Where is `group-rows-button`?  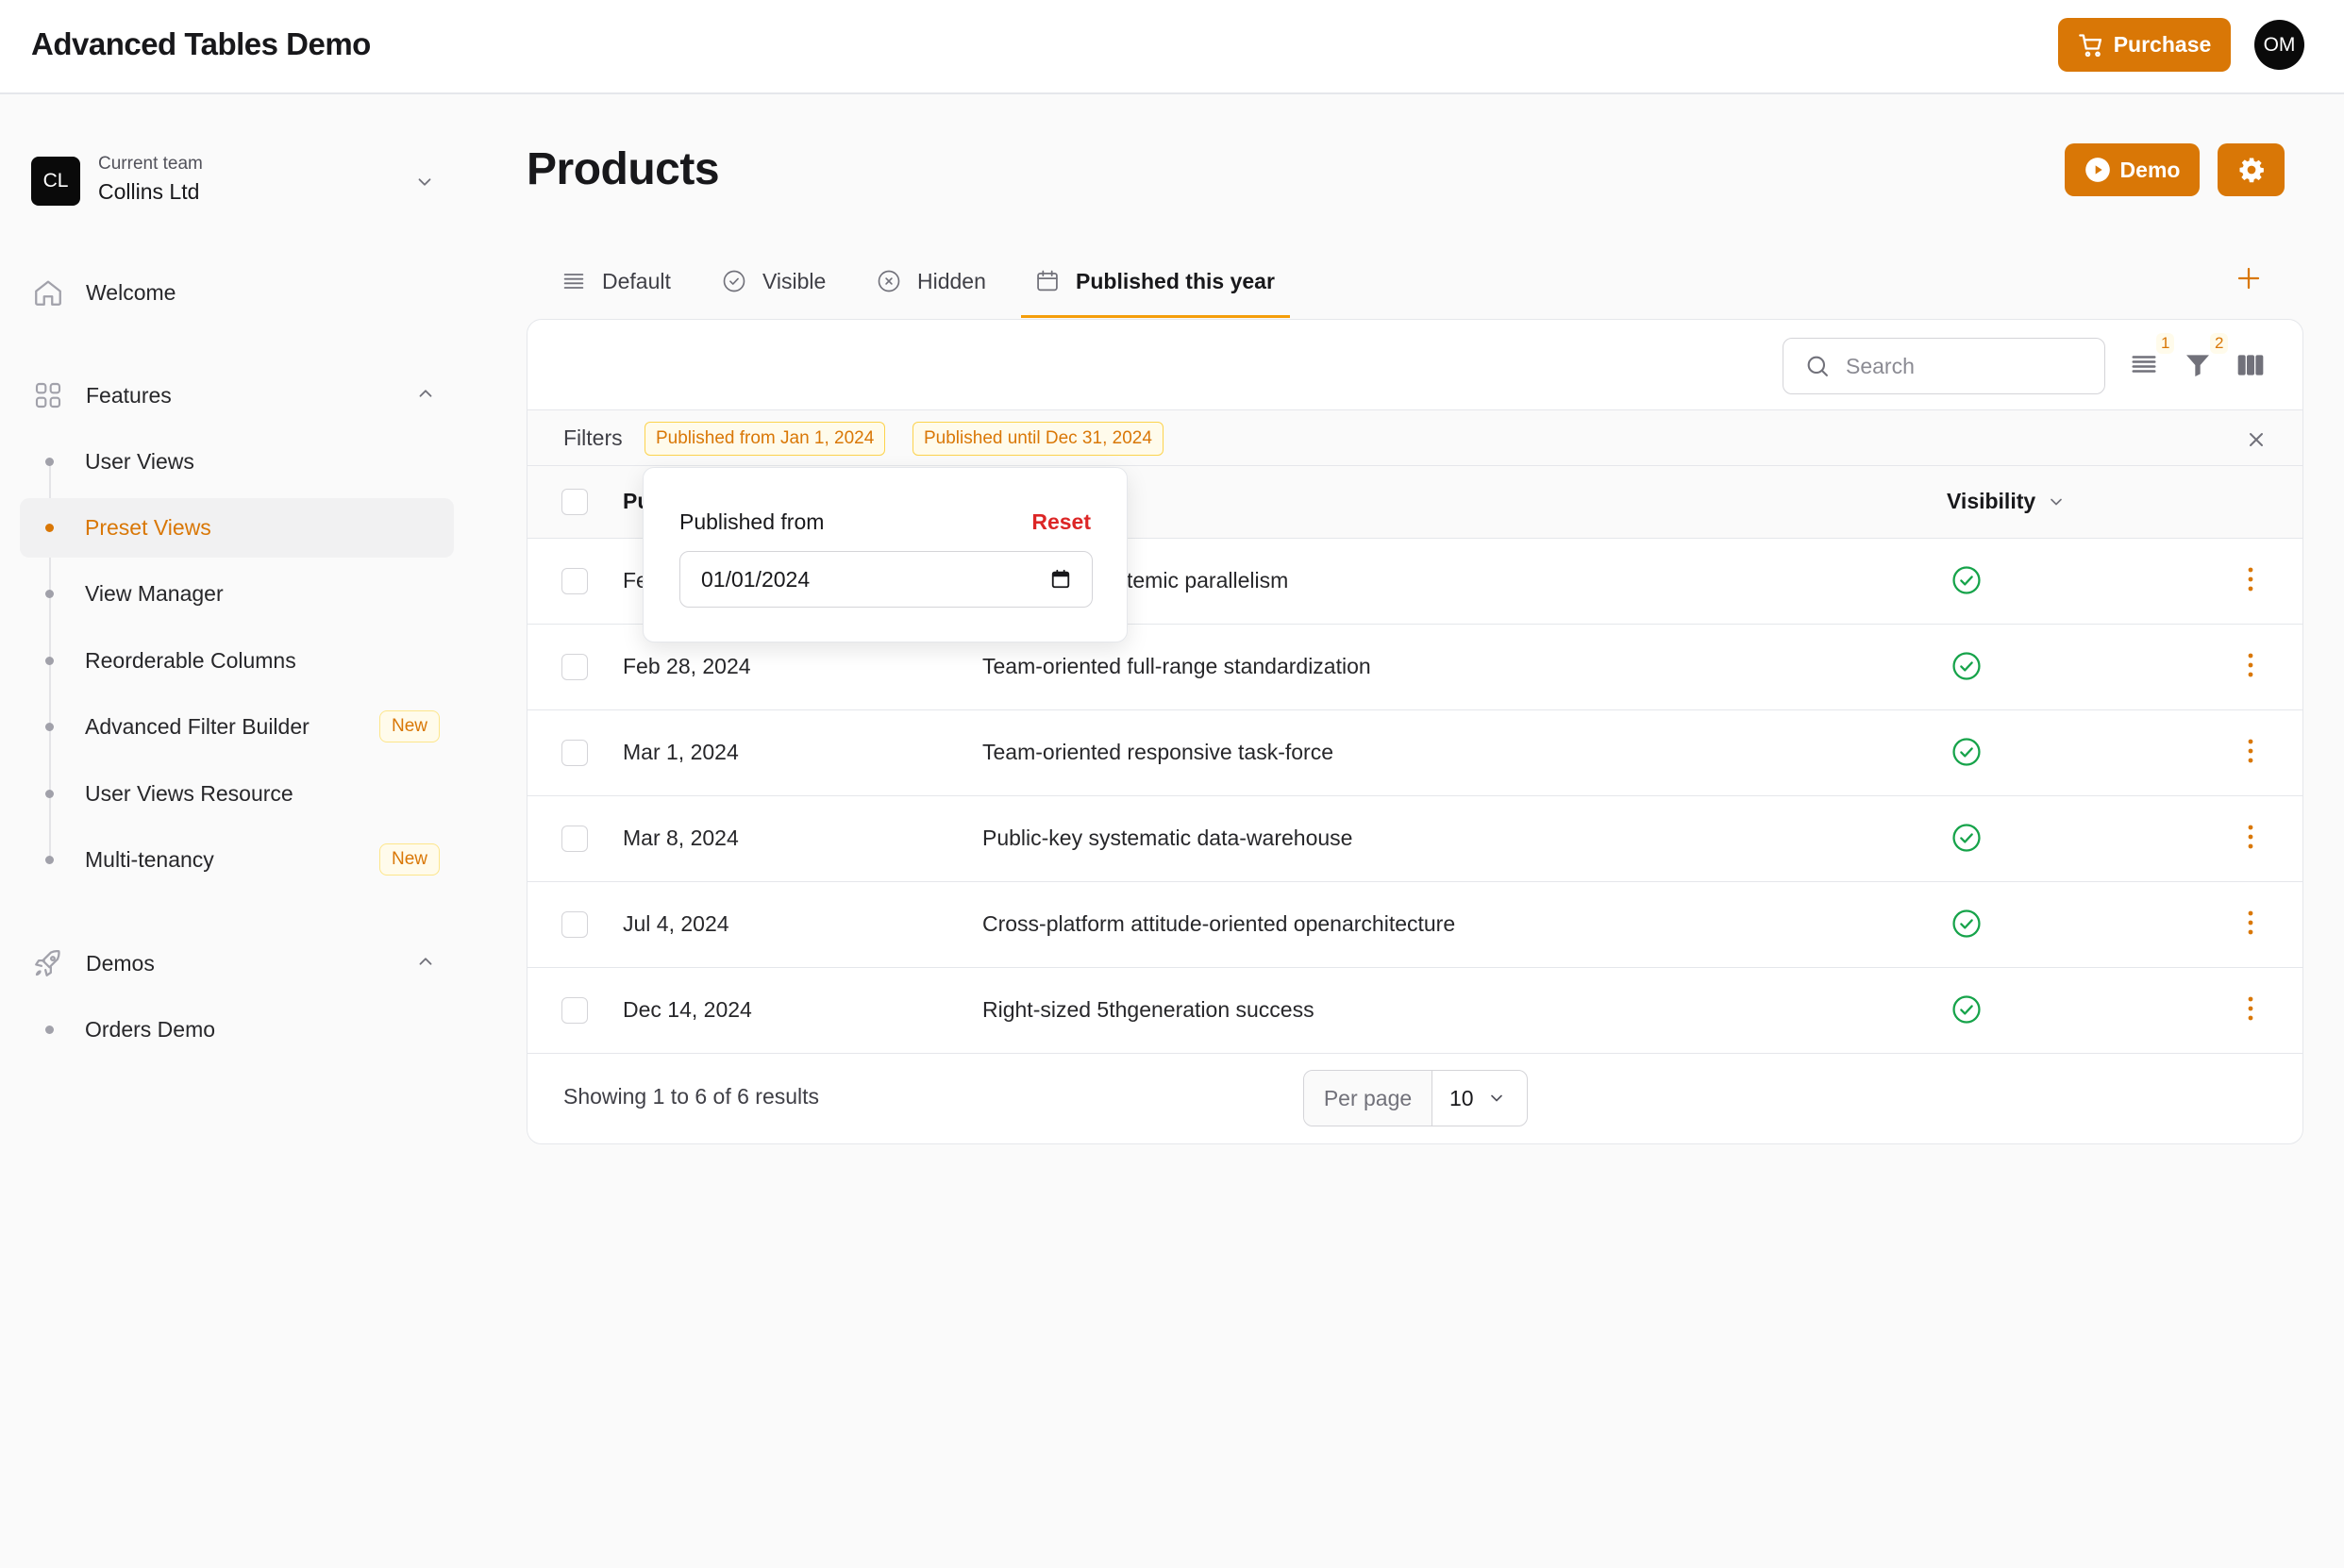
group-rows-button is located at coordinates (2144, 364).